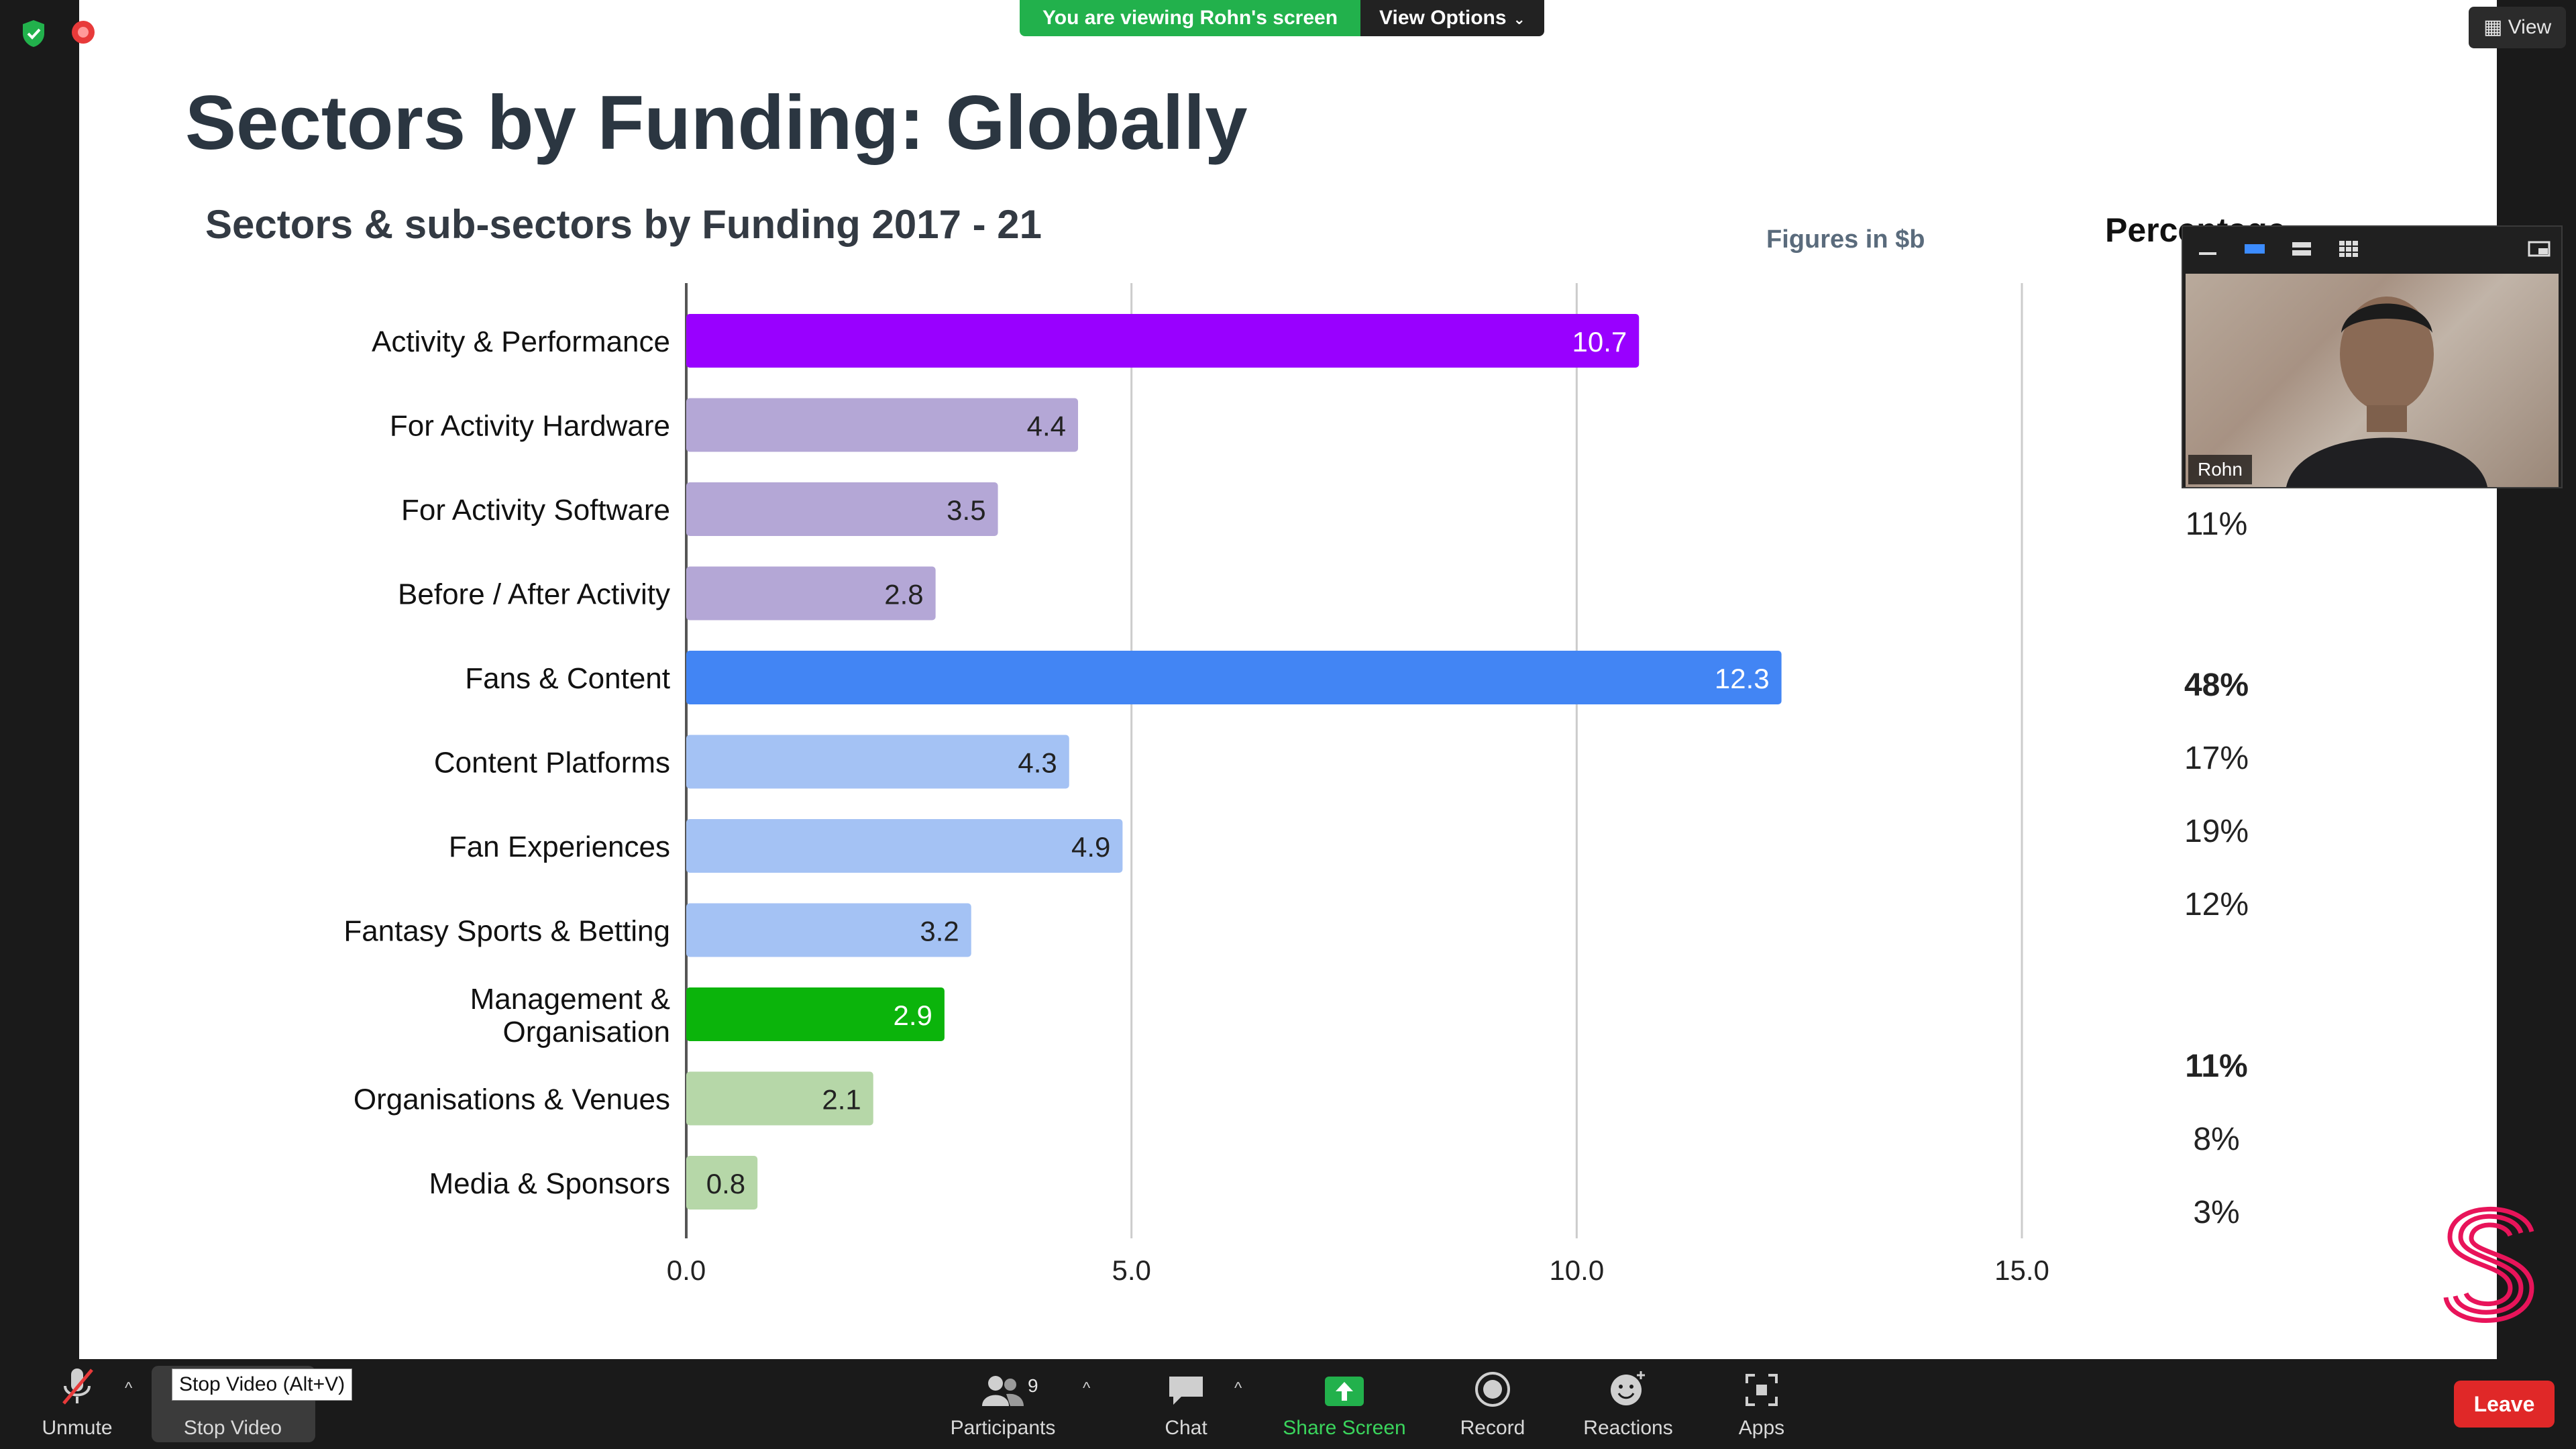 The height and width of the screenshot is (1449, 2576). What do you see at coordinates (2216, 831) in the screenshot?
I see `percentage-value: 19%` at bounding box center [2216, 831].